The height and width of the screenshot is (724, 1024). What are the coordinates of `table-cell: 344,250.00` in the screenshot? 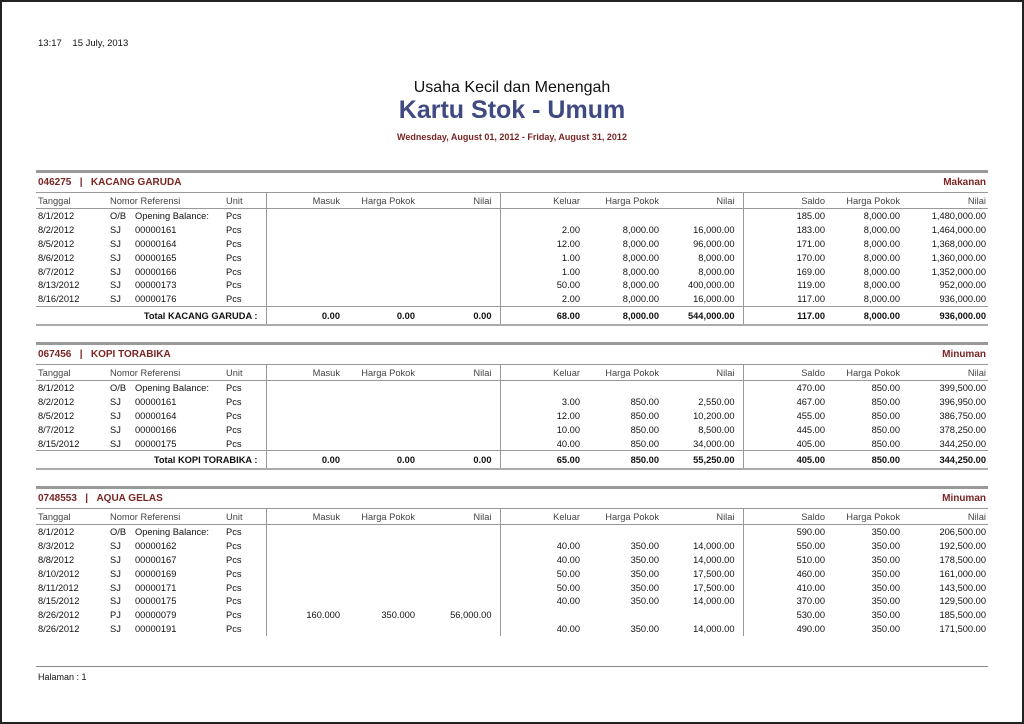 It's located at (962, 443).